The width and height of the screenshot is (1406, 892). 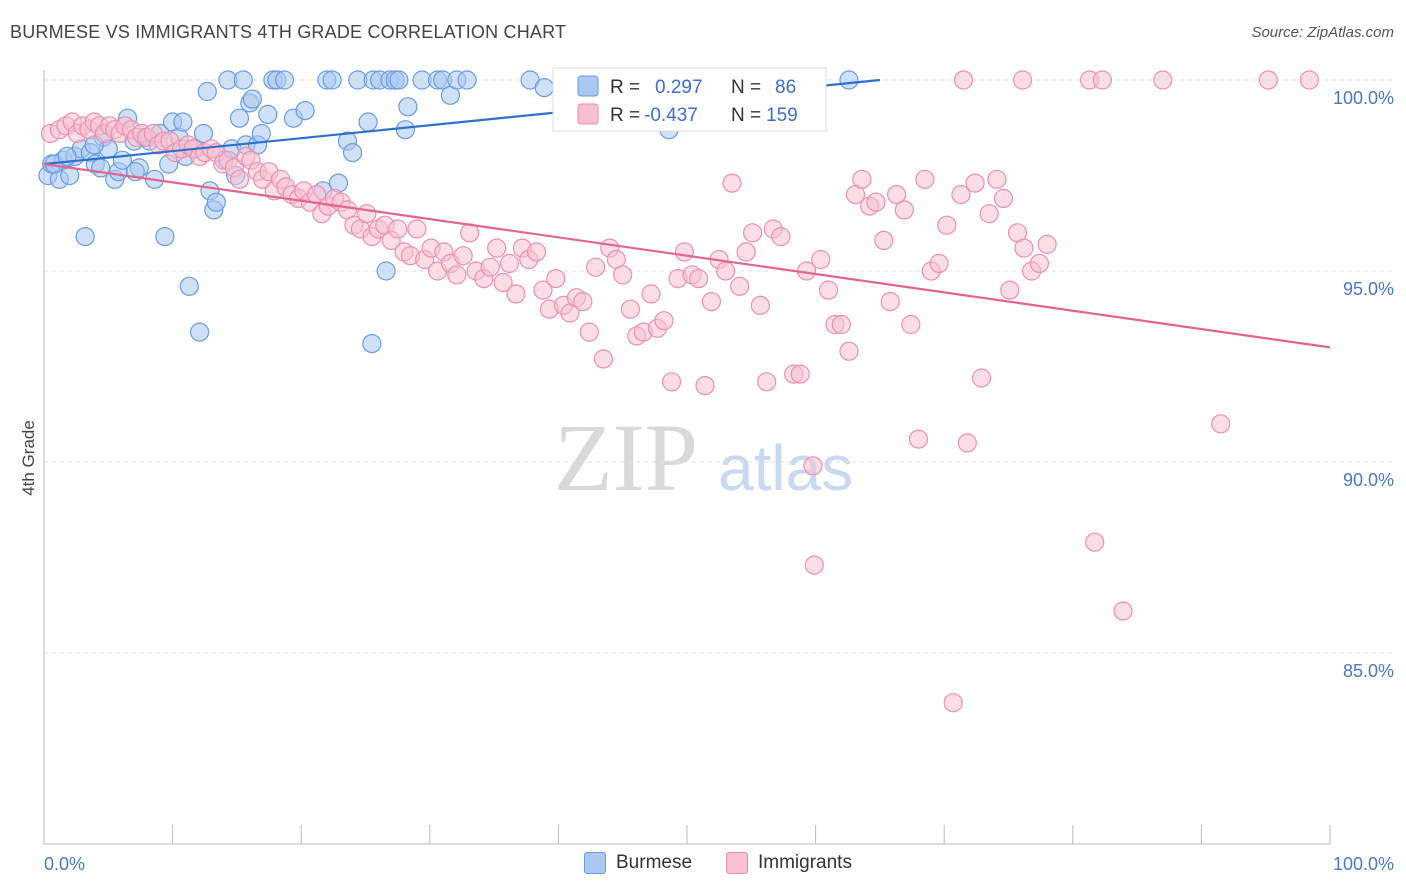 I want to click on legend-item-immigrants: Immigrants, so click(x=789, y=863).